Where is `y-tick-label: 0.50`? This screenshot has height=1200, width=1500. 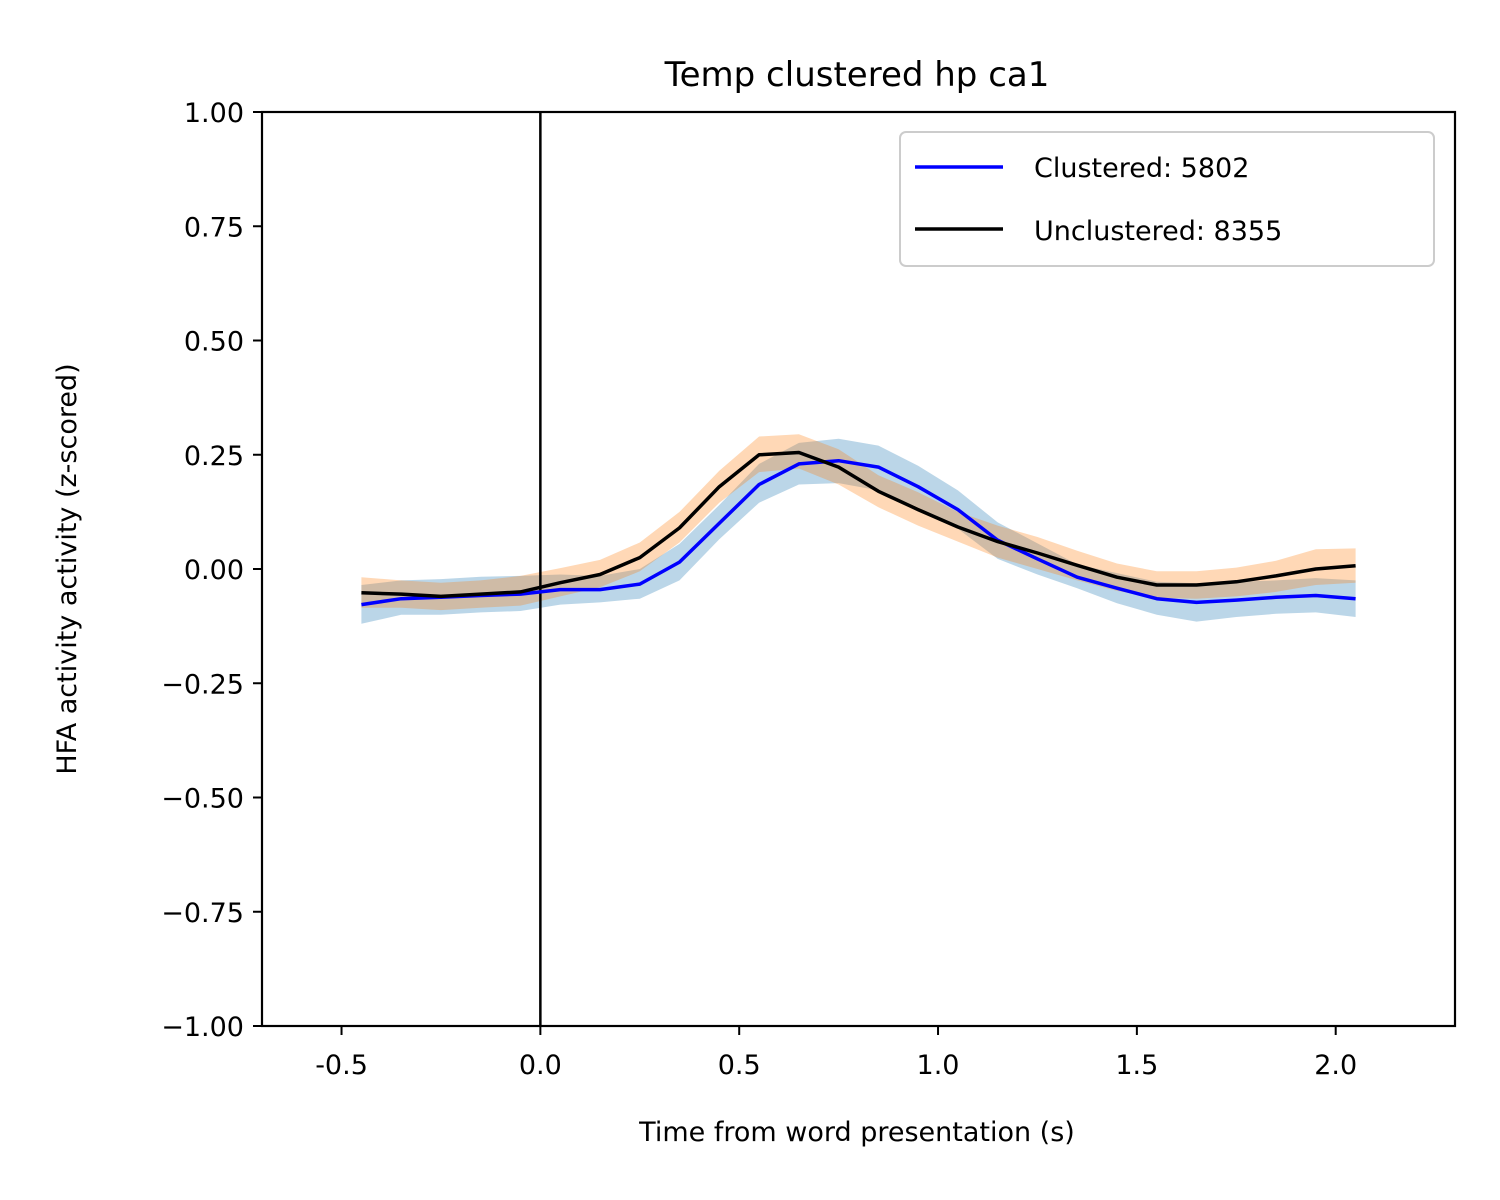
y-tick-label: 0.50 is located at coordinates (214, 342).